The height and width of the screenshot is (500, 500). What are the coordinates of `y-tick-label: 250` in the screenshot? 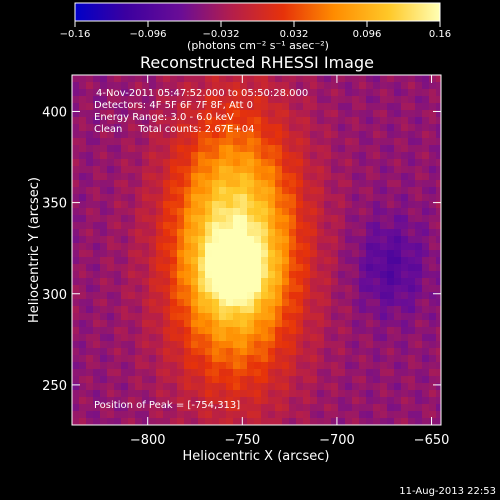 It's located at (54, 386).